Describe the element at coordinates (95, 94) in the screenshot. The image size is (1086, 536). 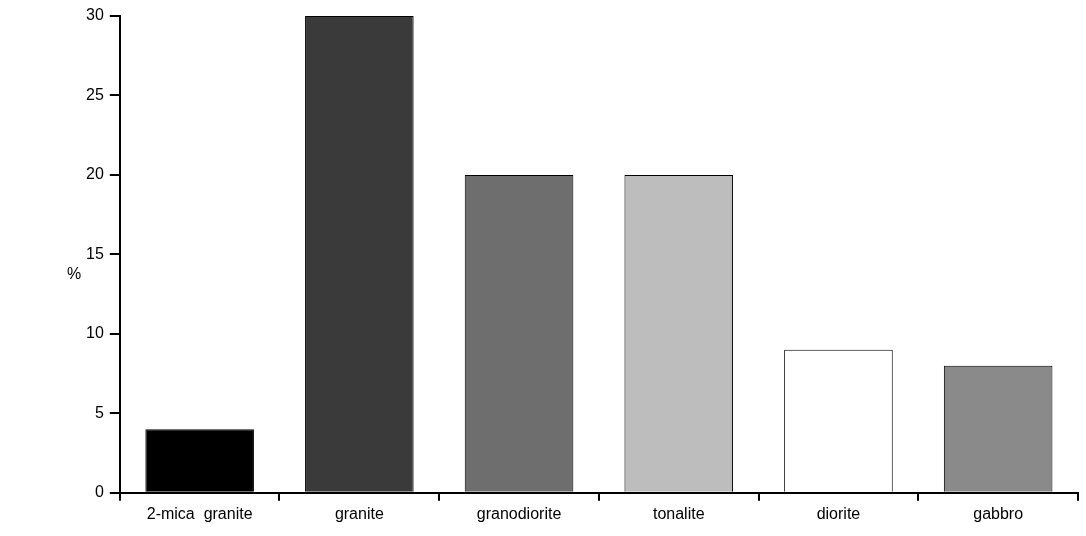
I see `y-tick-label: 25` at that location.